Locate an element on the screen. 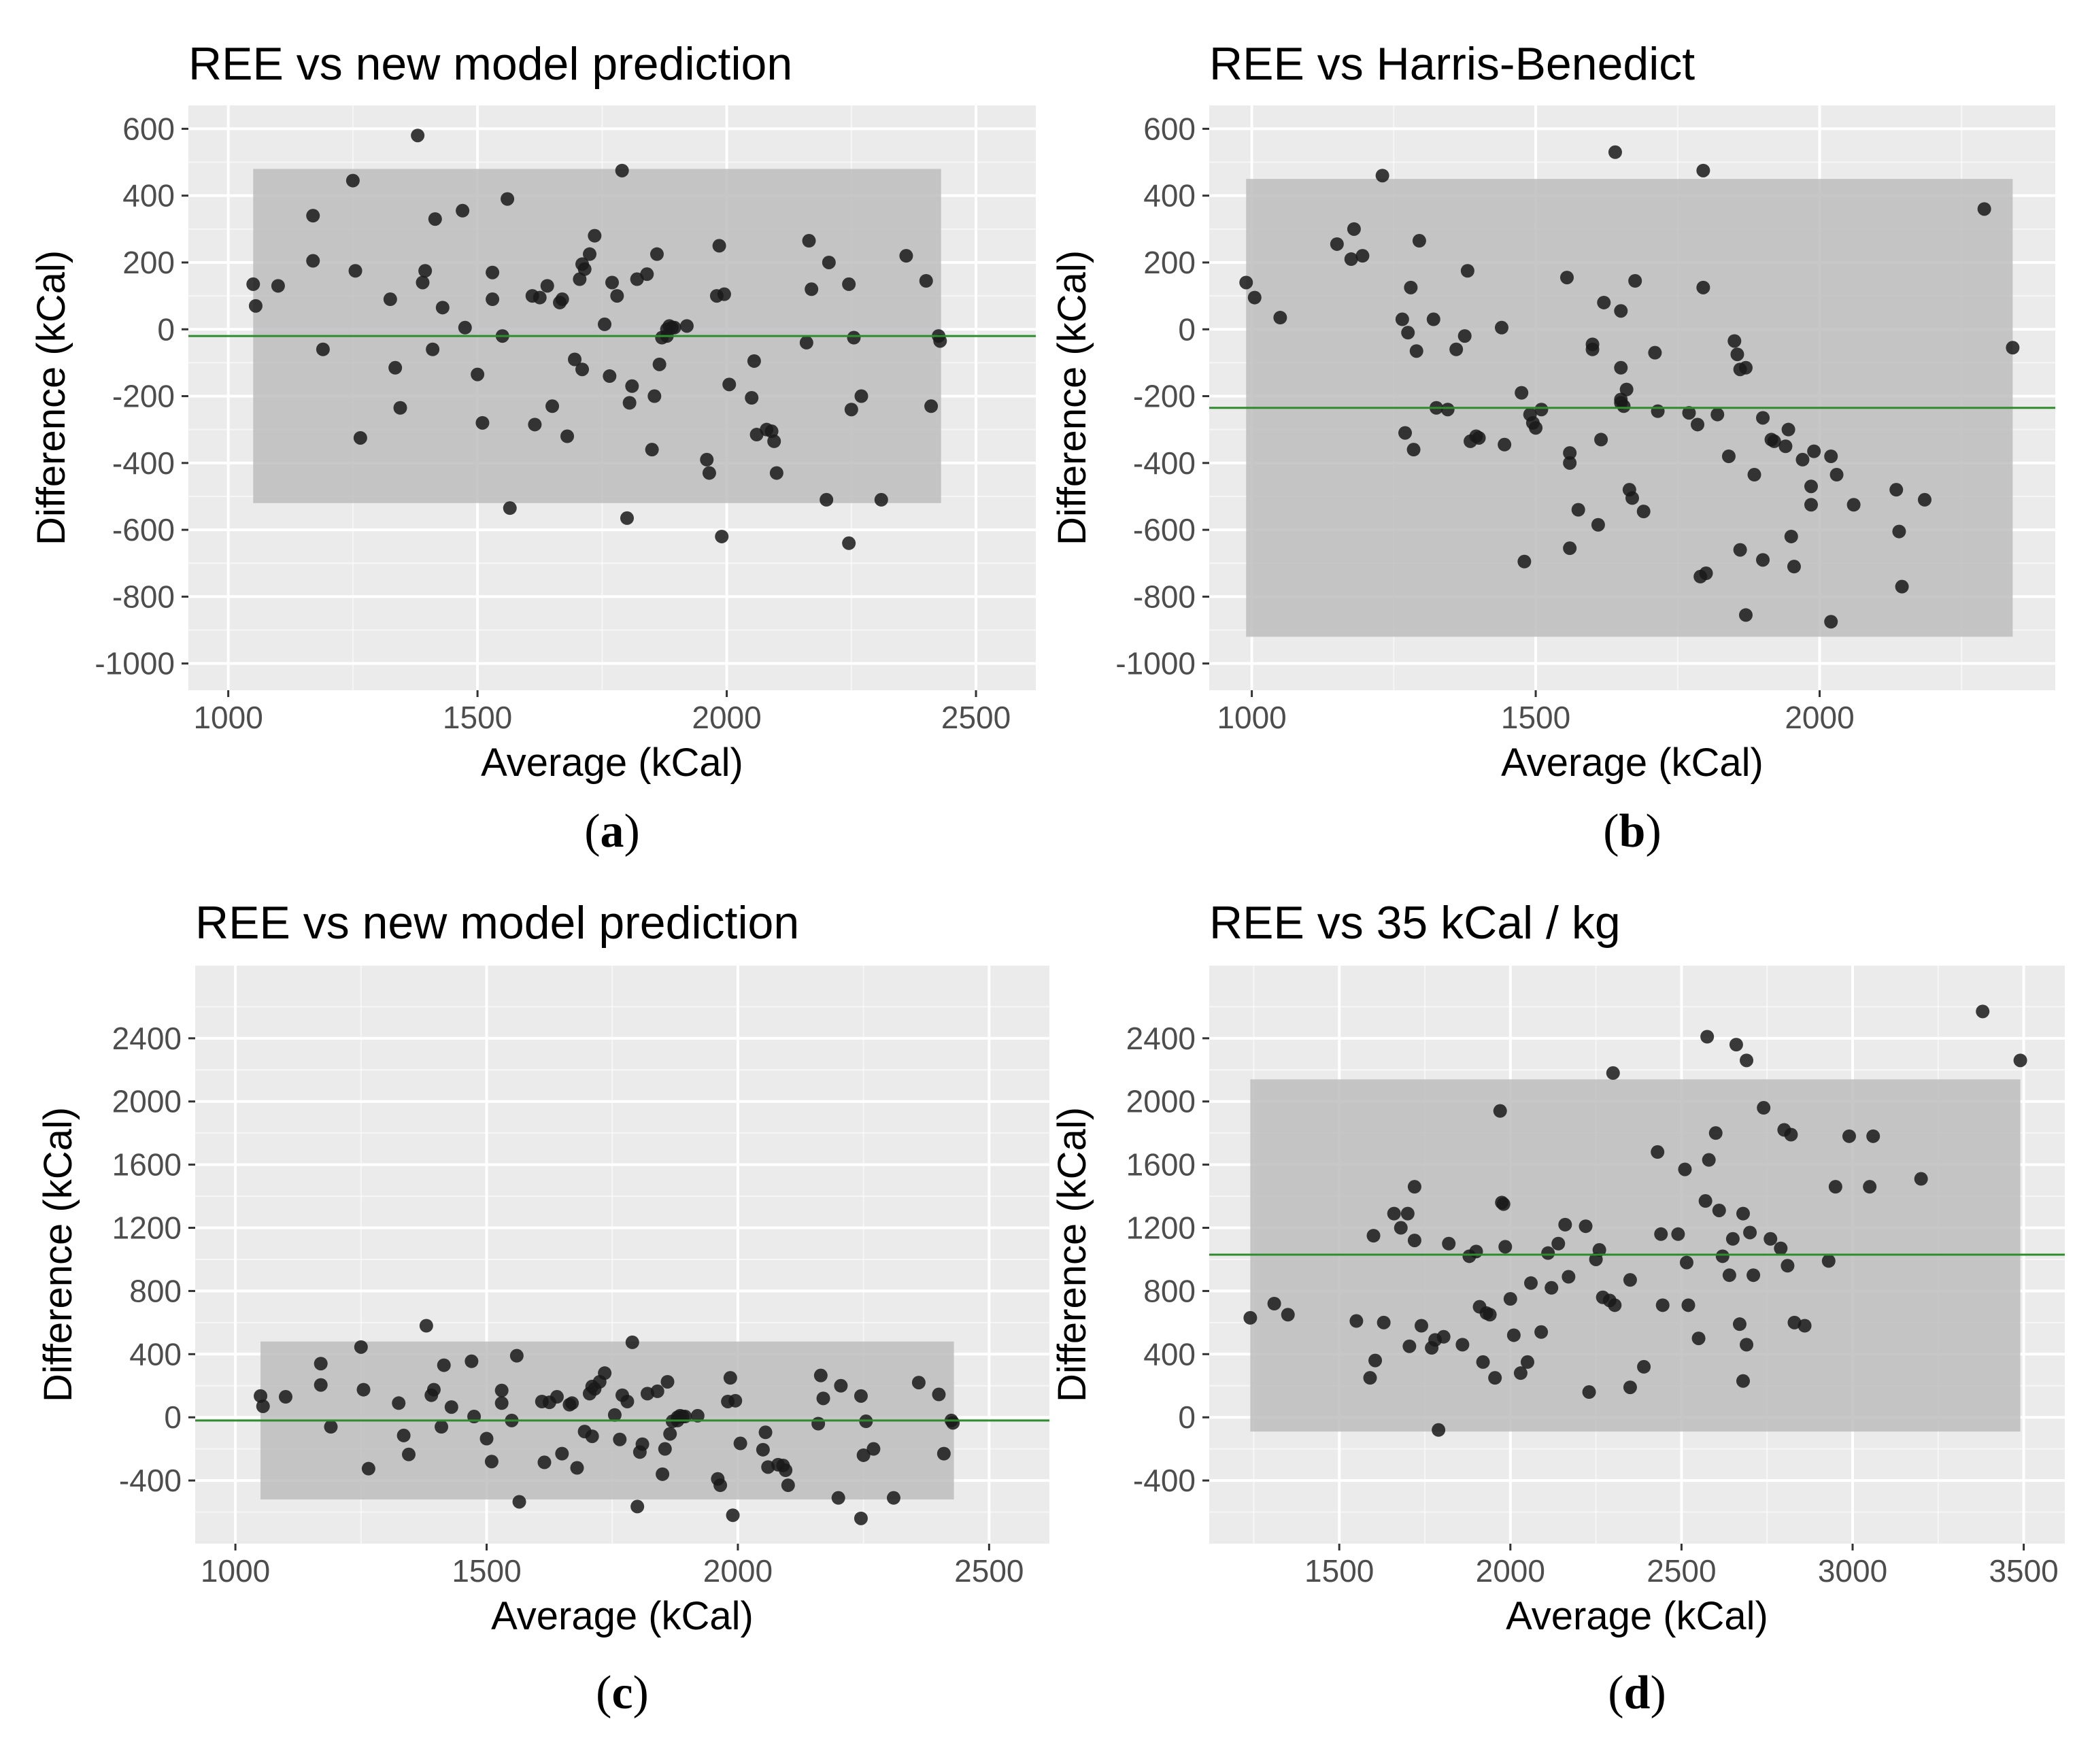 The image size is (2092, 1764). x-tick-label: 2000 is located at coordinates (738, 1571).